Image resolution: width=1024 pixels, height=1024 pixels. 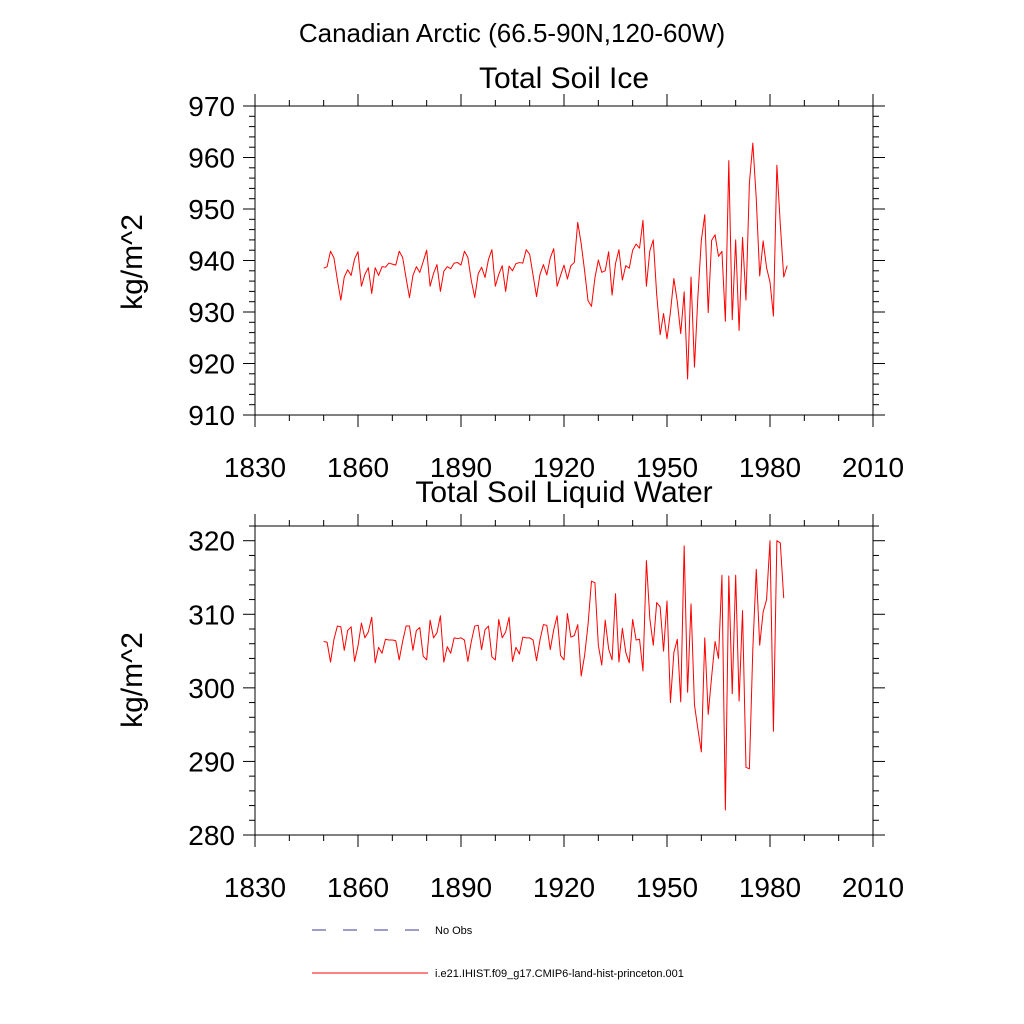 I want to click on panel-title: Total Soil Liquid Water, so click(x=563, y=492).